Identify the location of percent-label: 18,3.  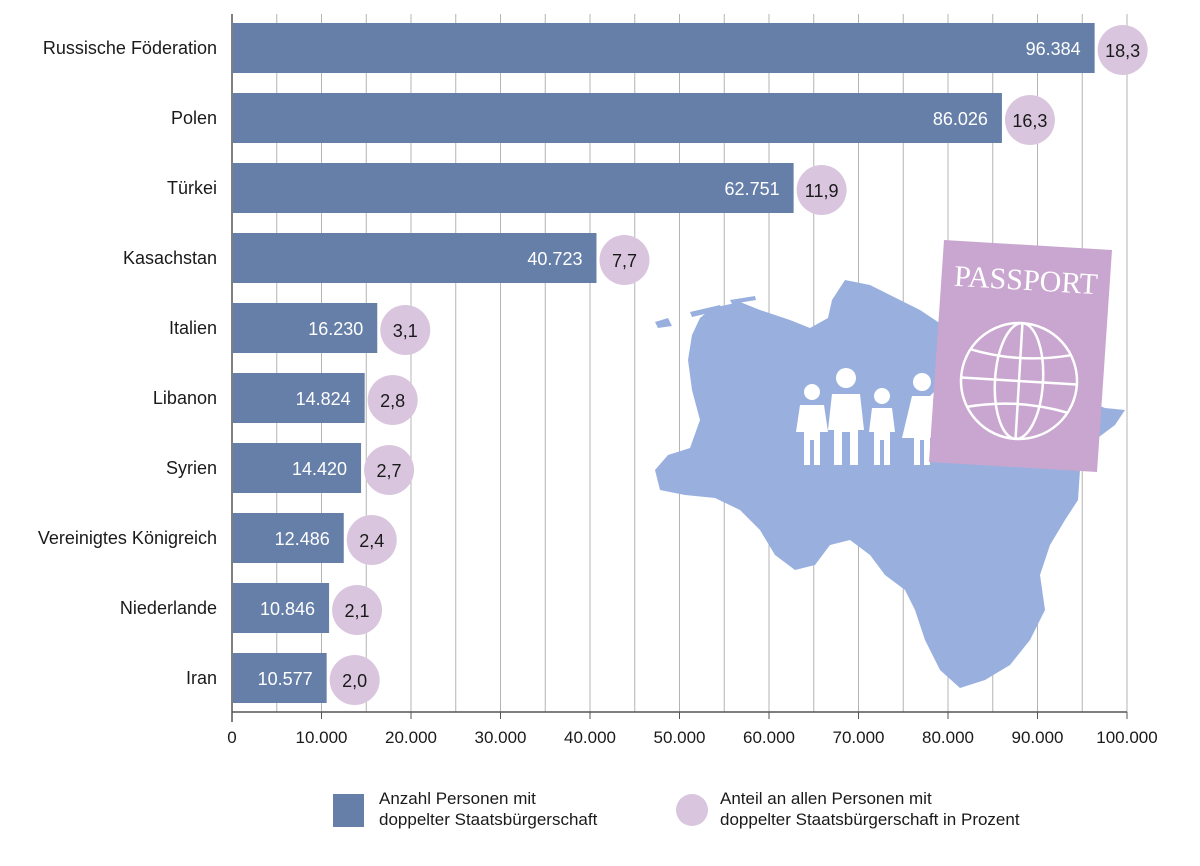
(1122, 51).